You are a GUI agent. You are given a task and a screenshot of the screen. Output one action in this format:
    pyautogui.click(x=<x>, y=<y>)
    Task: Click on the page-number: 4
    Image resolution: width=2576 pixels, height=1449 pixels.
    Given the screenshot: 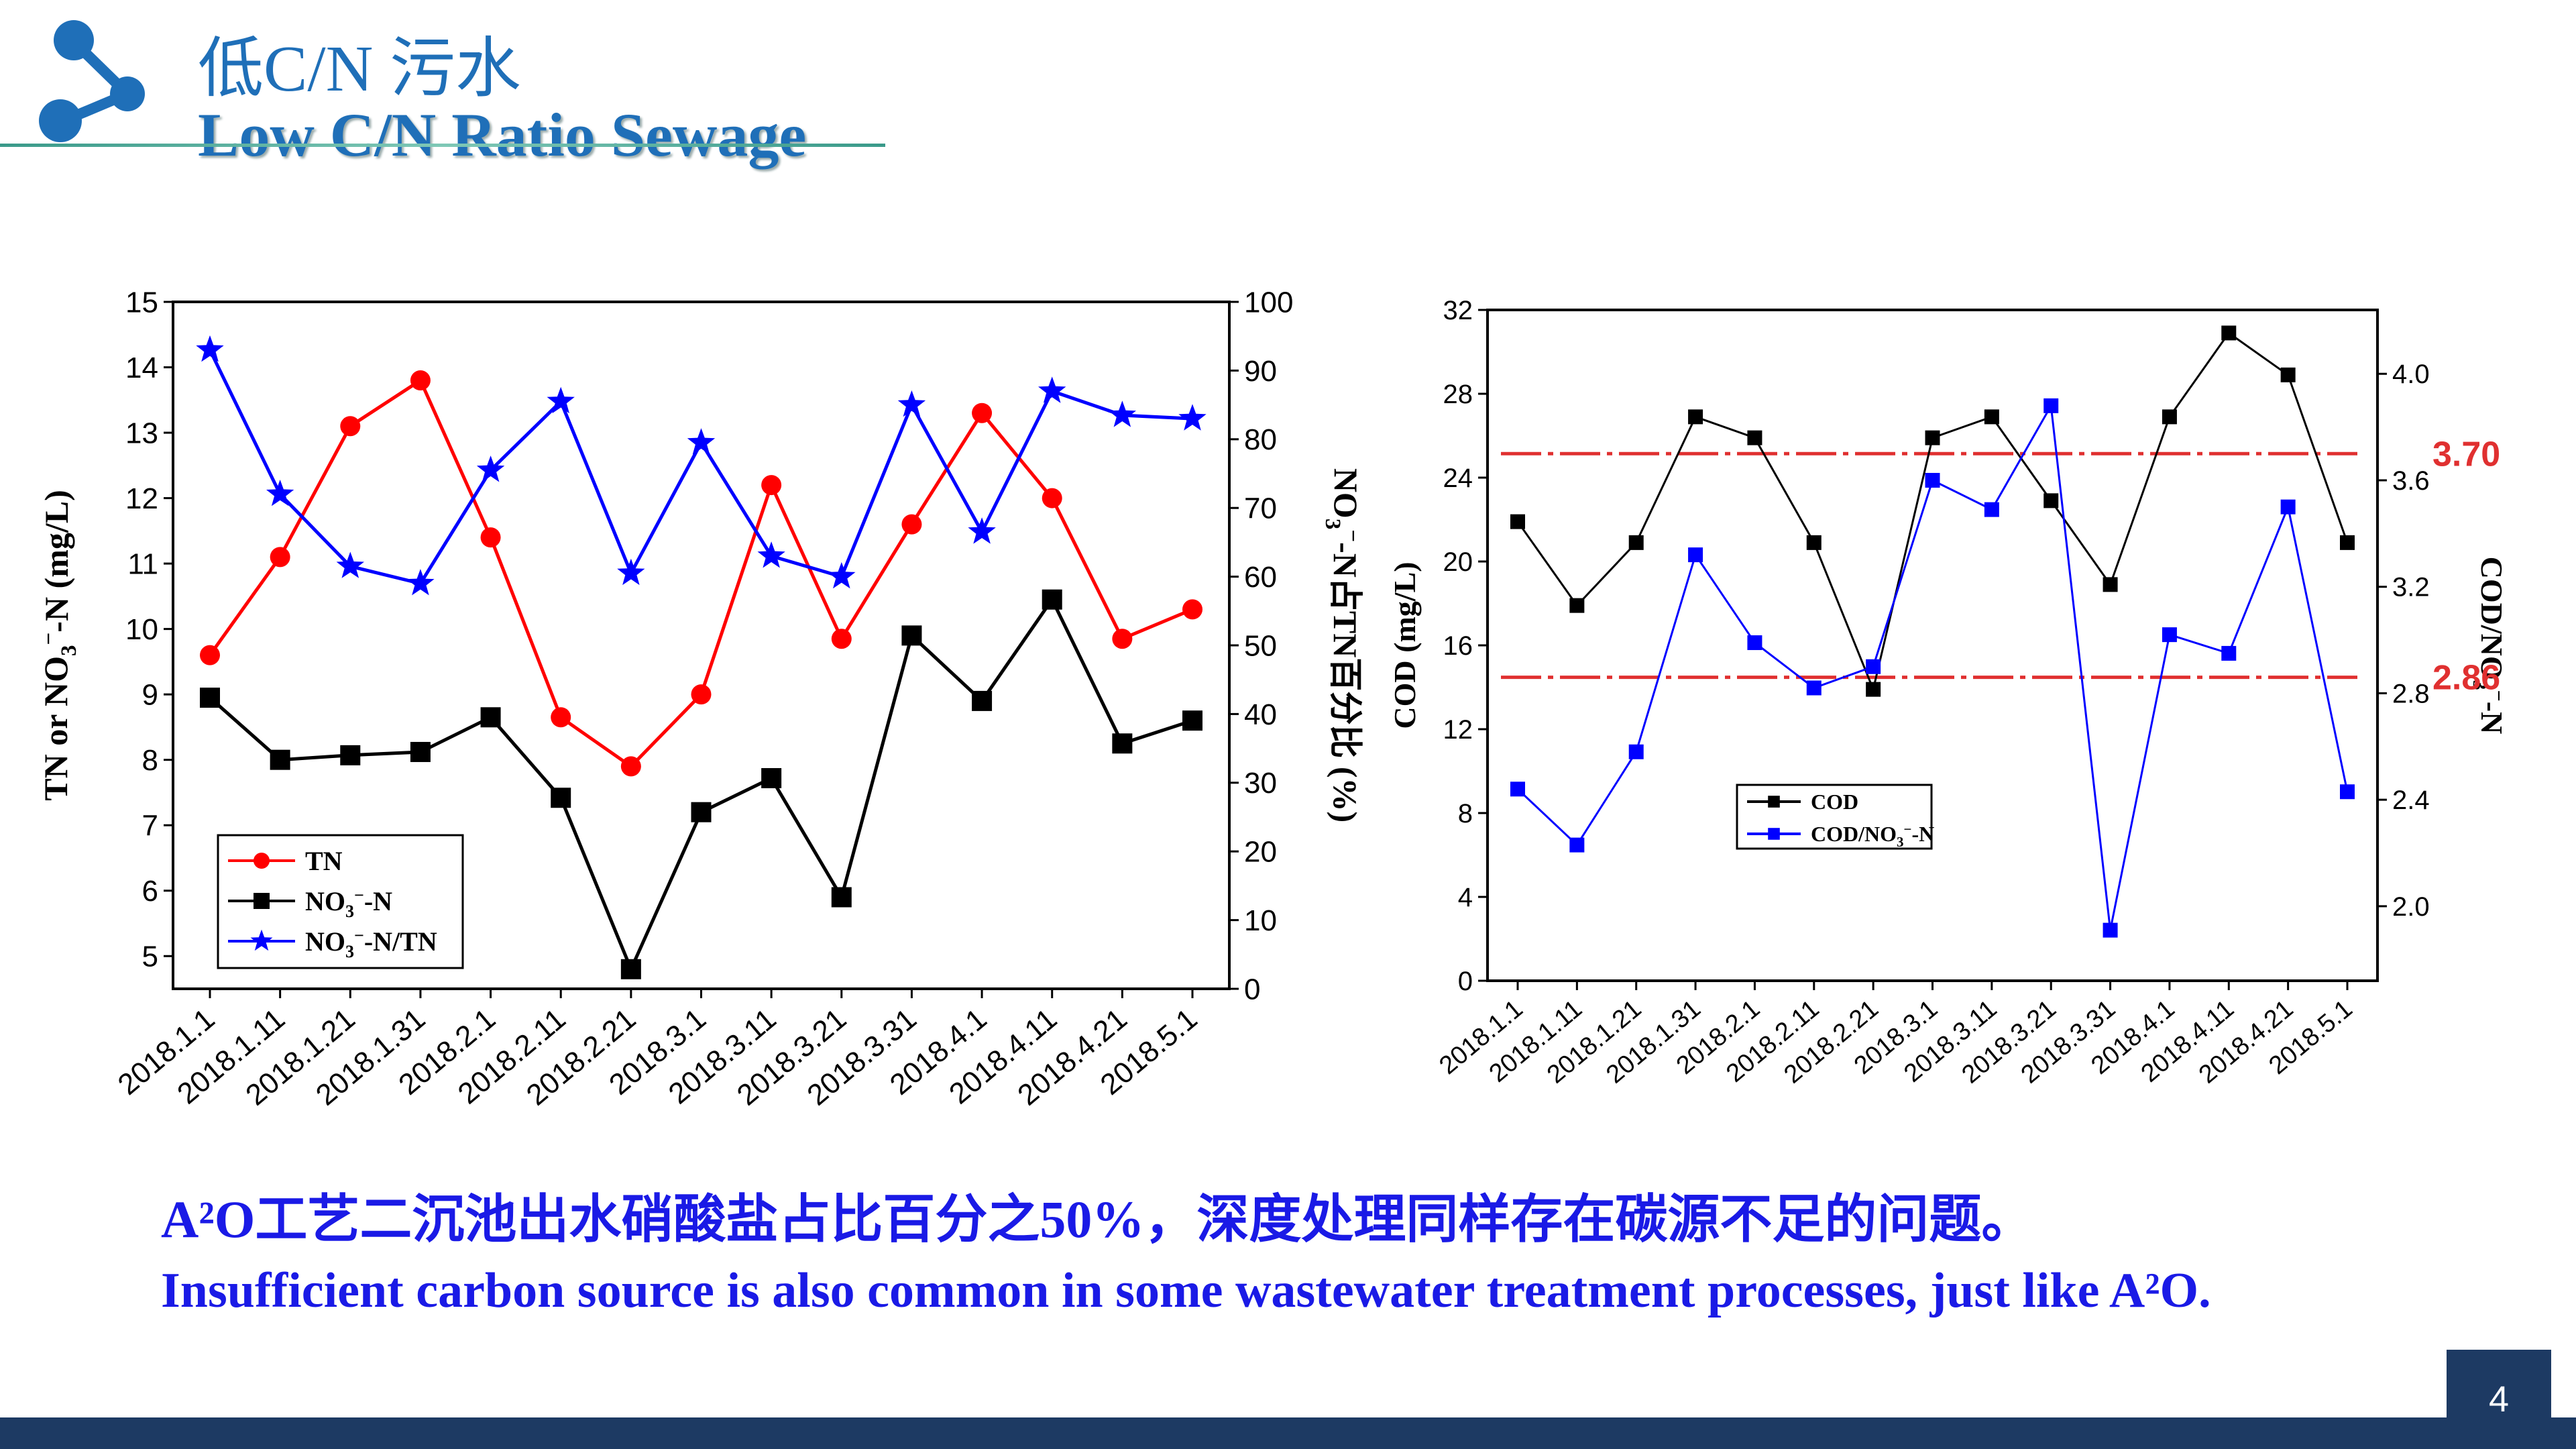 What is the action you would take?
    pyautogui.click(x=2499, y=1399)
    